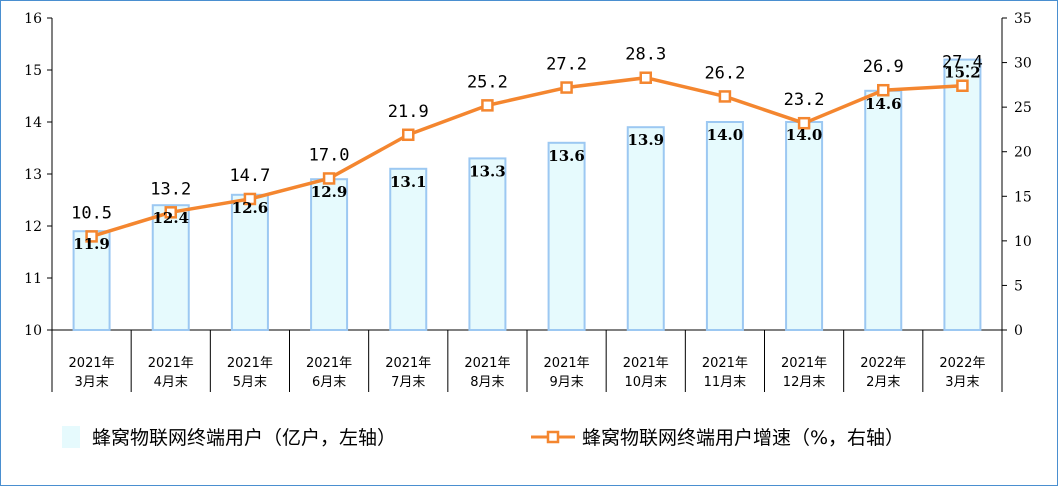  Describe the element at coordinates (1023, 242) in the screenshot. I see `right-tick-label: 10` at that location.